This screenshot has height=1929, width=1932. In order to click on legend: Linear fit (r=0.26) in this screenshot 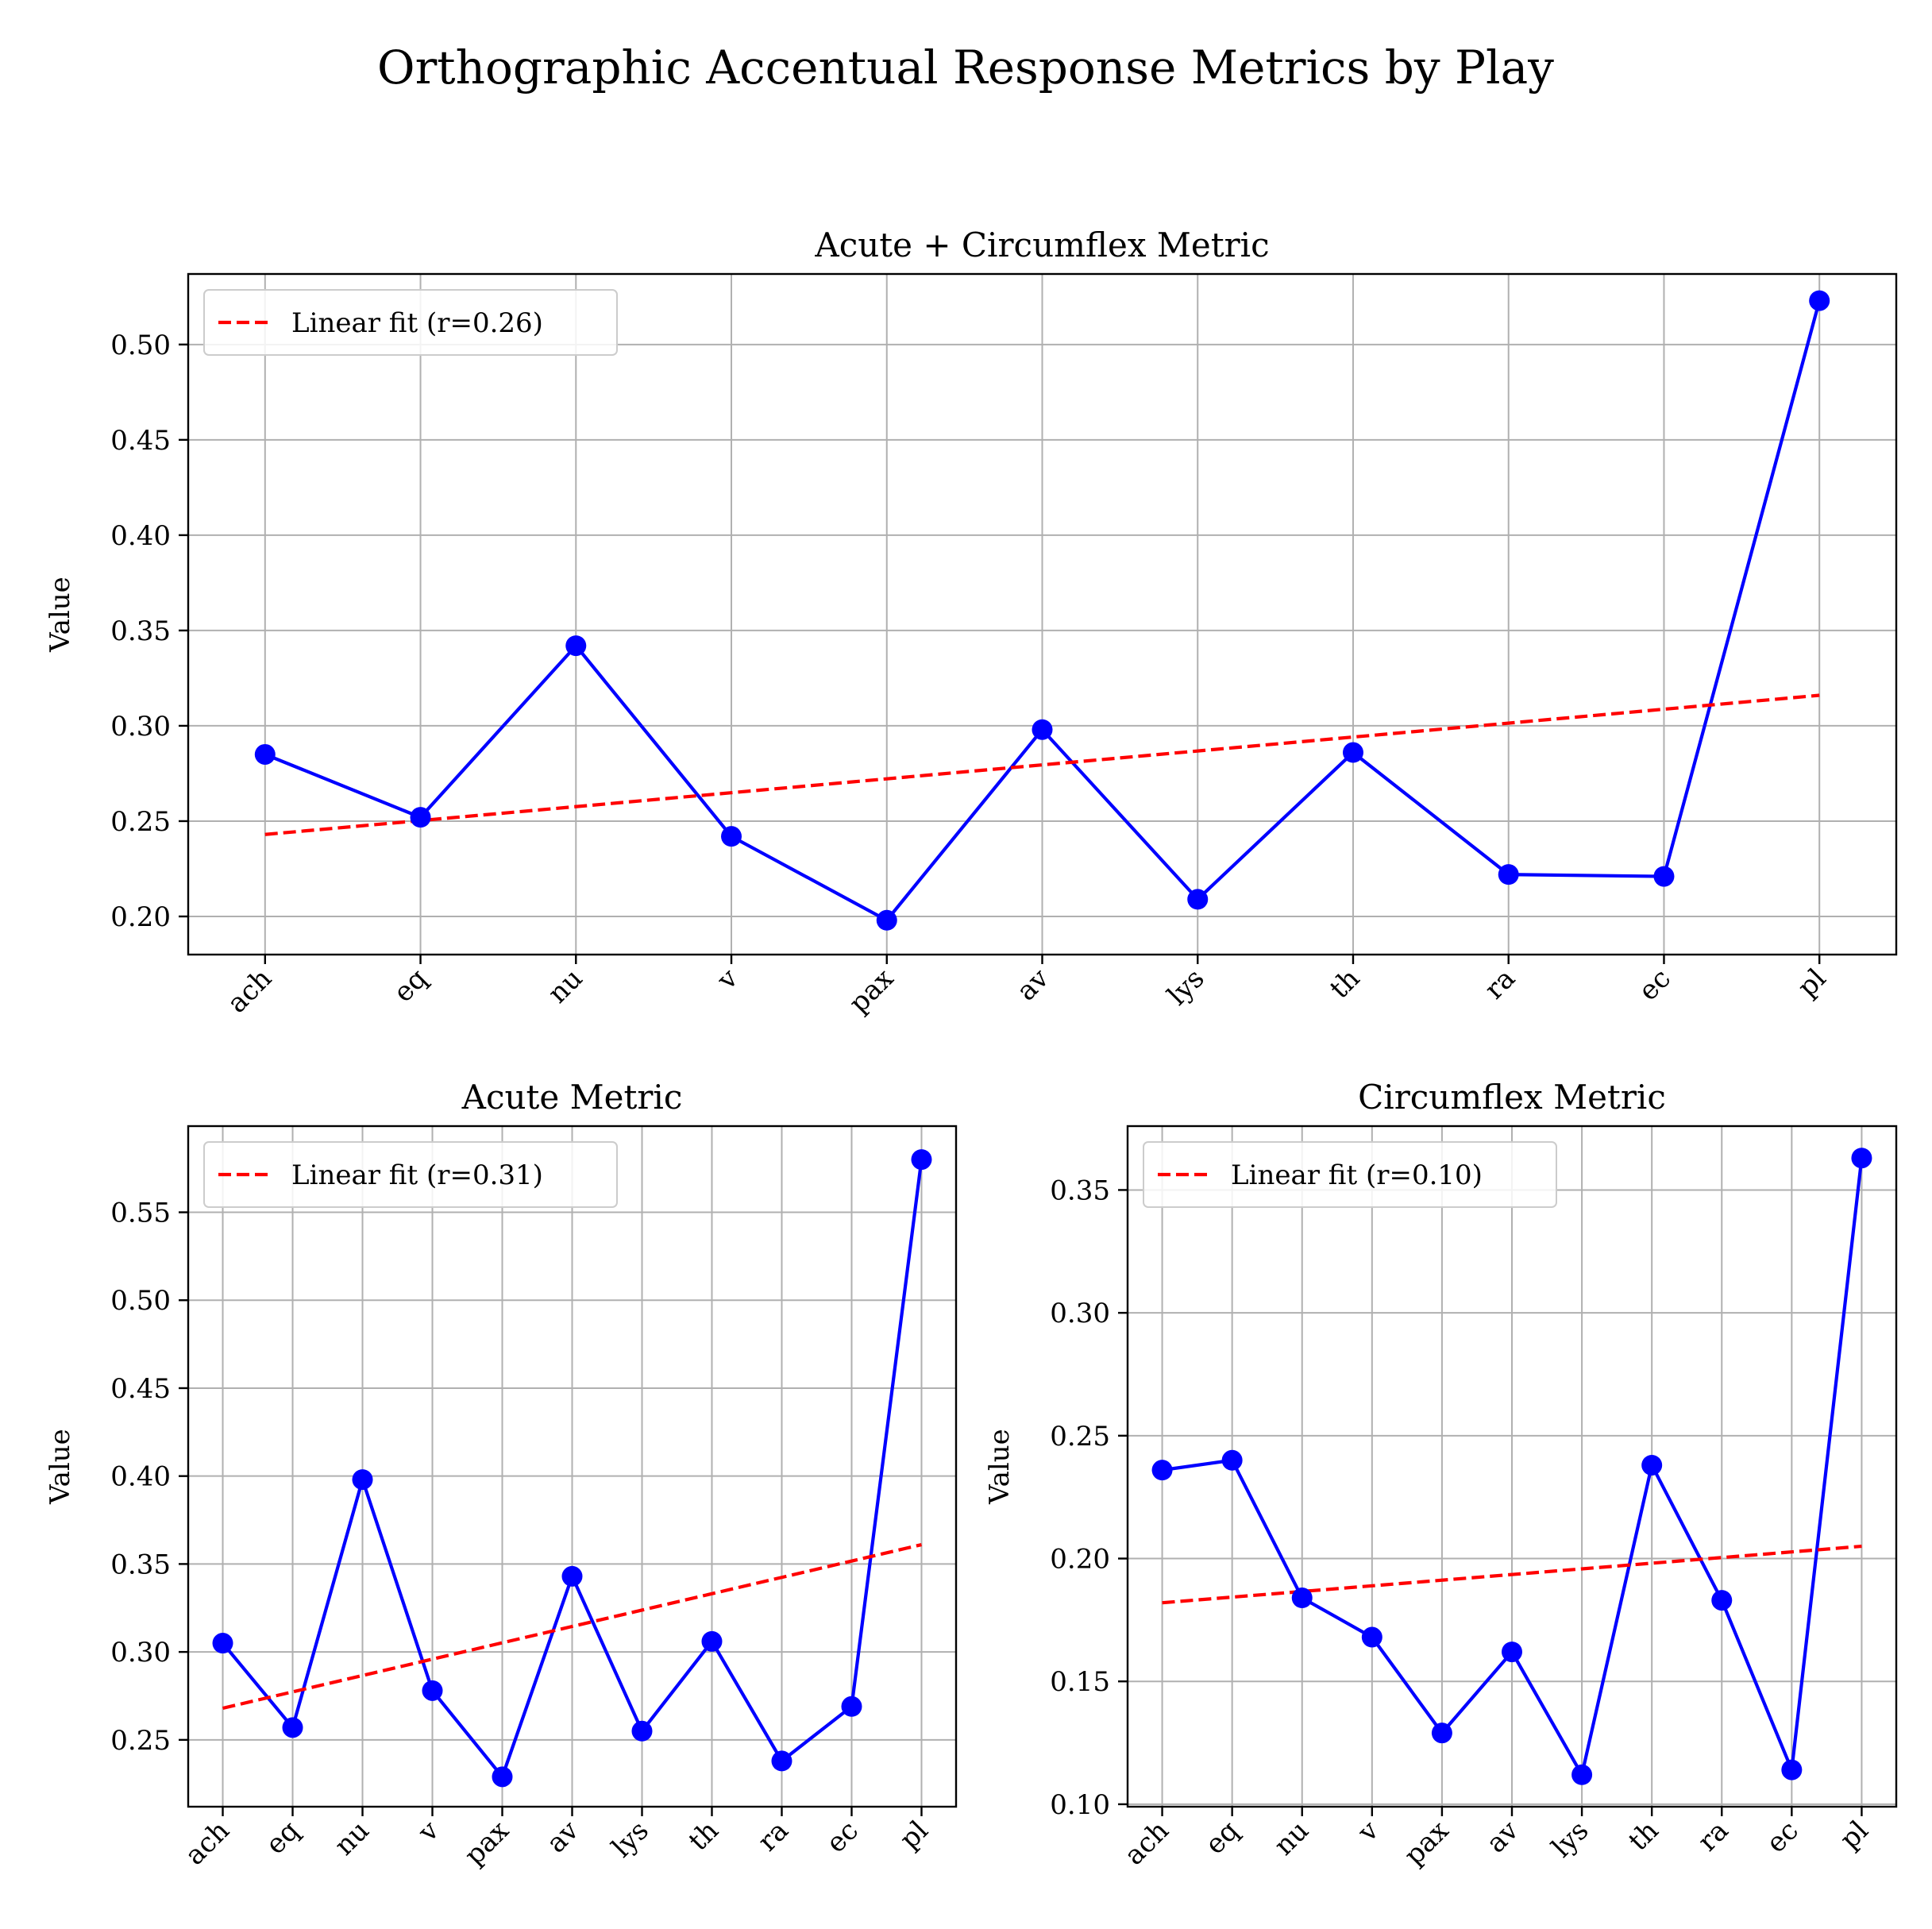, I will do `click(411, 323)`.